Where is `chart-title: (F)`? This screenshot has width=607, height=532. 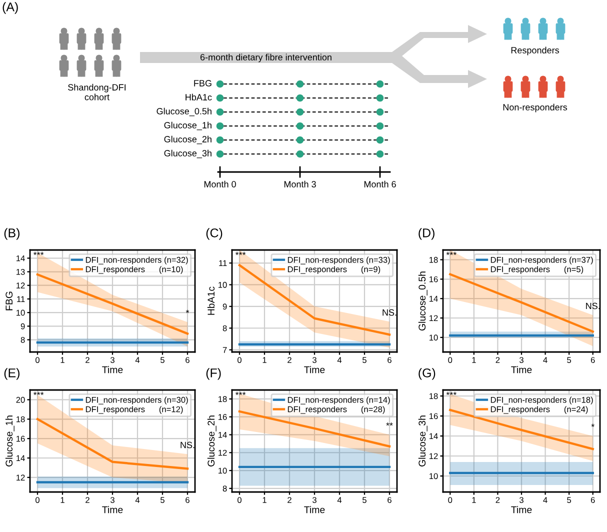
chart-title: (F) is located at coordinates (213, 374).